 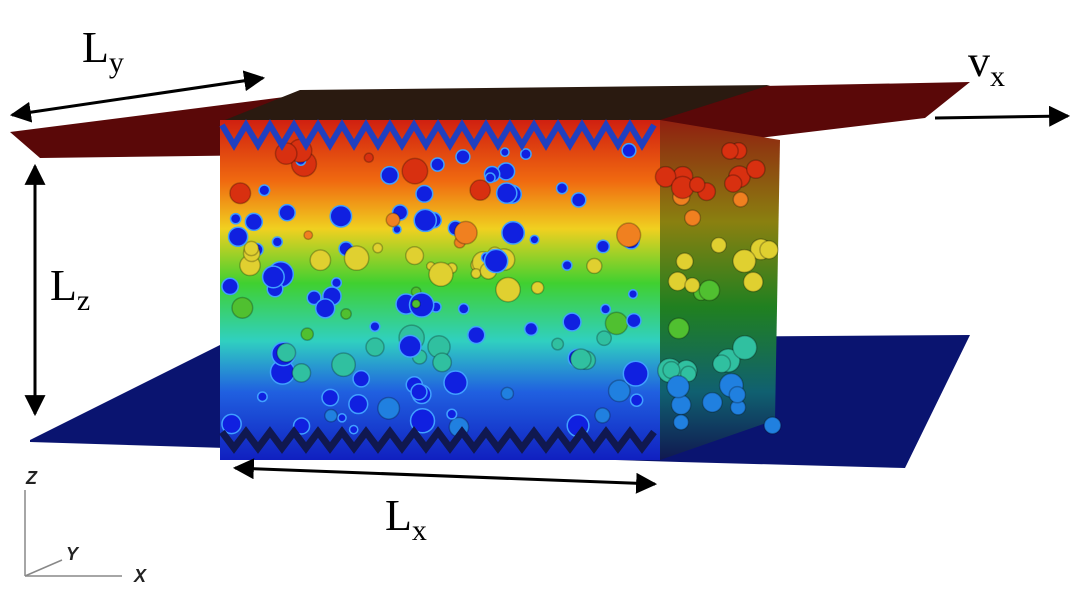 I want to click on lz-label: Lz, so click(x=70, y=289).